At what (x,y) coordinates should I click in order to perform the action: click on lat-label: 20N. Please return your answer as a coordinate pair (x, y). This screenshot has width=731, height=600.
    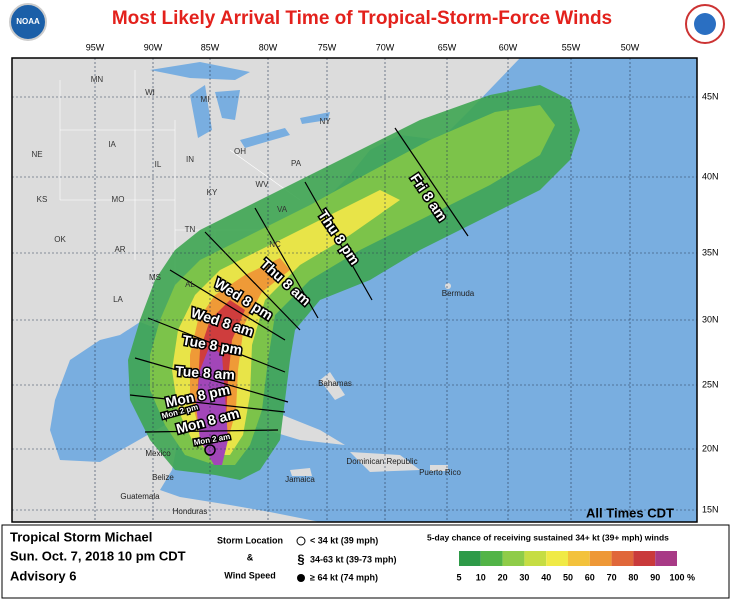
    Looking at the image, I should click on (710, 448).